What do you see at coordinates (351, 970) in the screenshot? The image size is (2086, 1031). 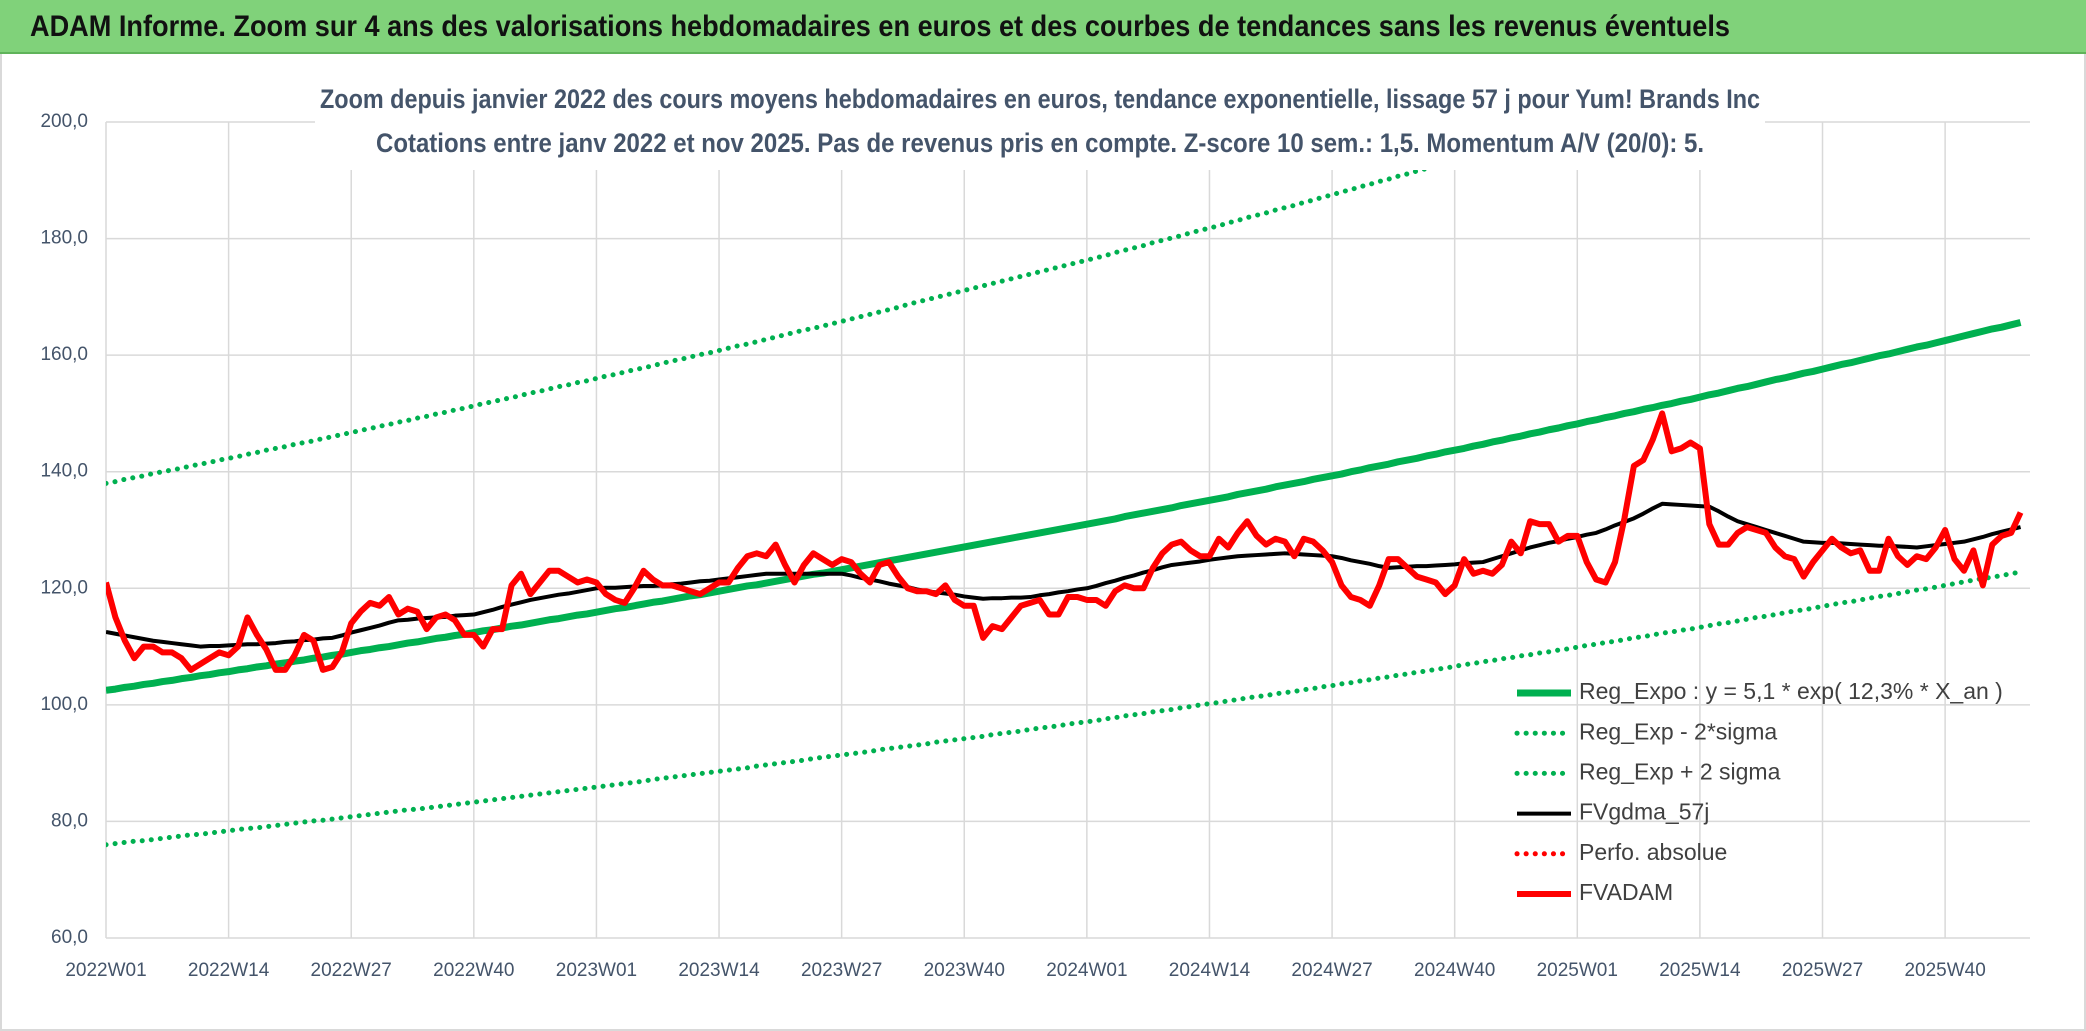 I see `x-tick-label: 2022W27` at bounding box center [351, 970].